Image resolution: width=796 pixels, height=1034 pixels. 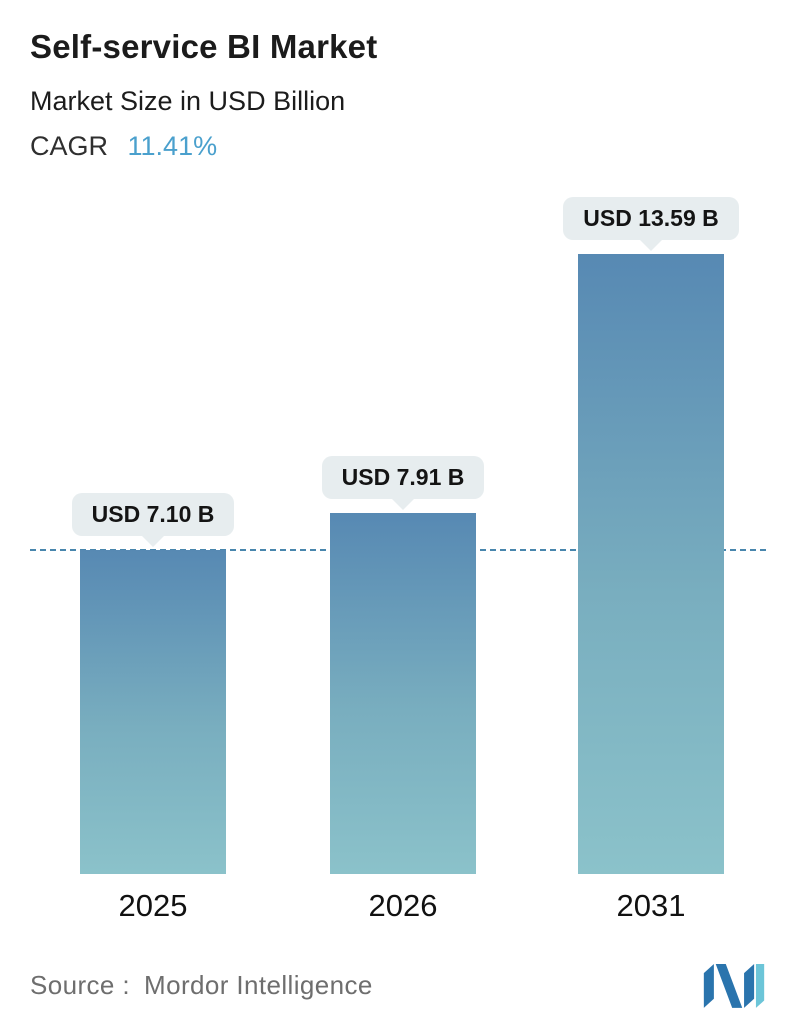 What do you see at coordinates (403, 905) in the screenshot?
I see `x-axis-label-2026: 2026` at bounding box center [403, 905].